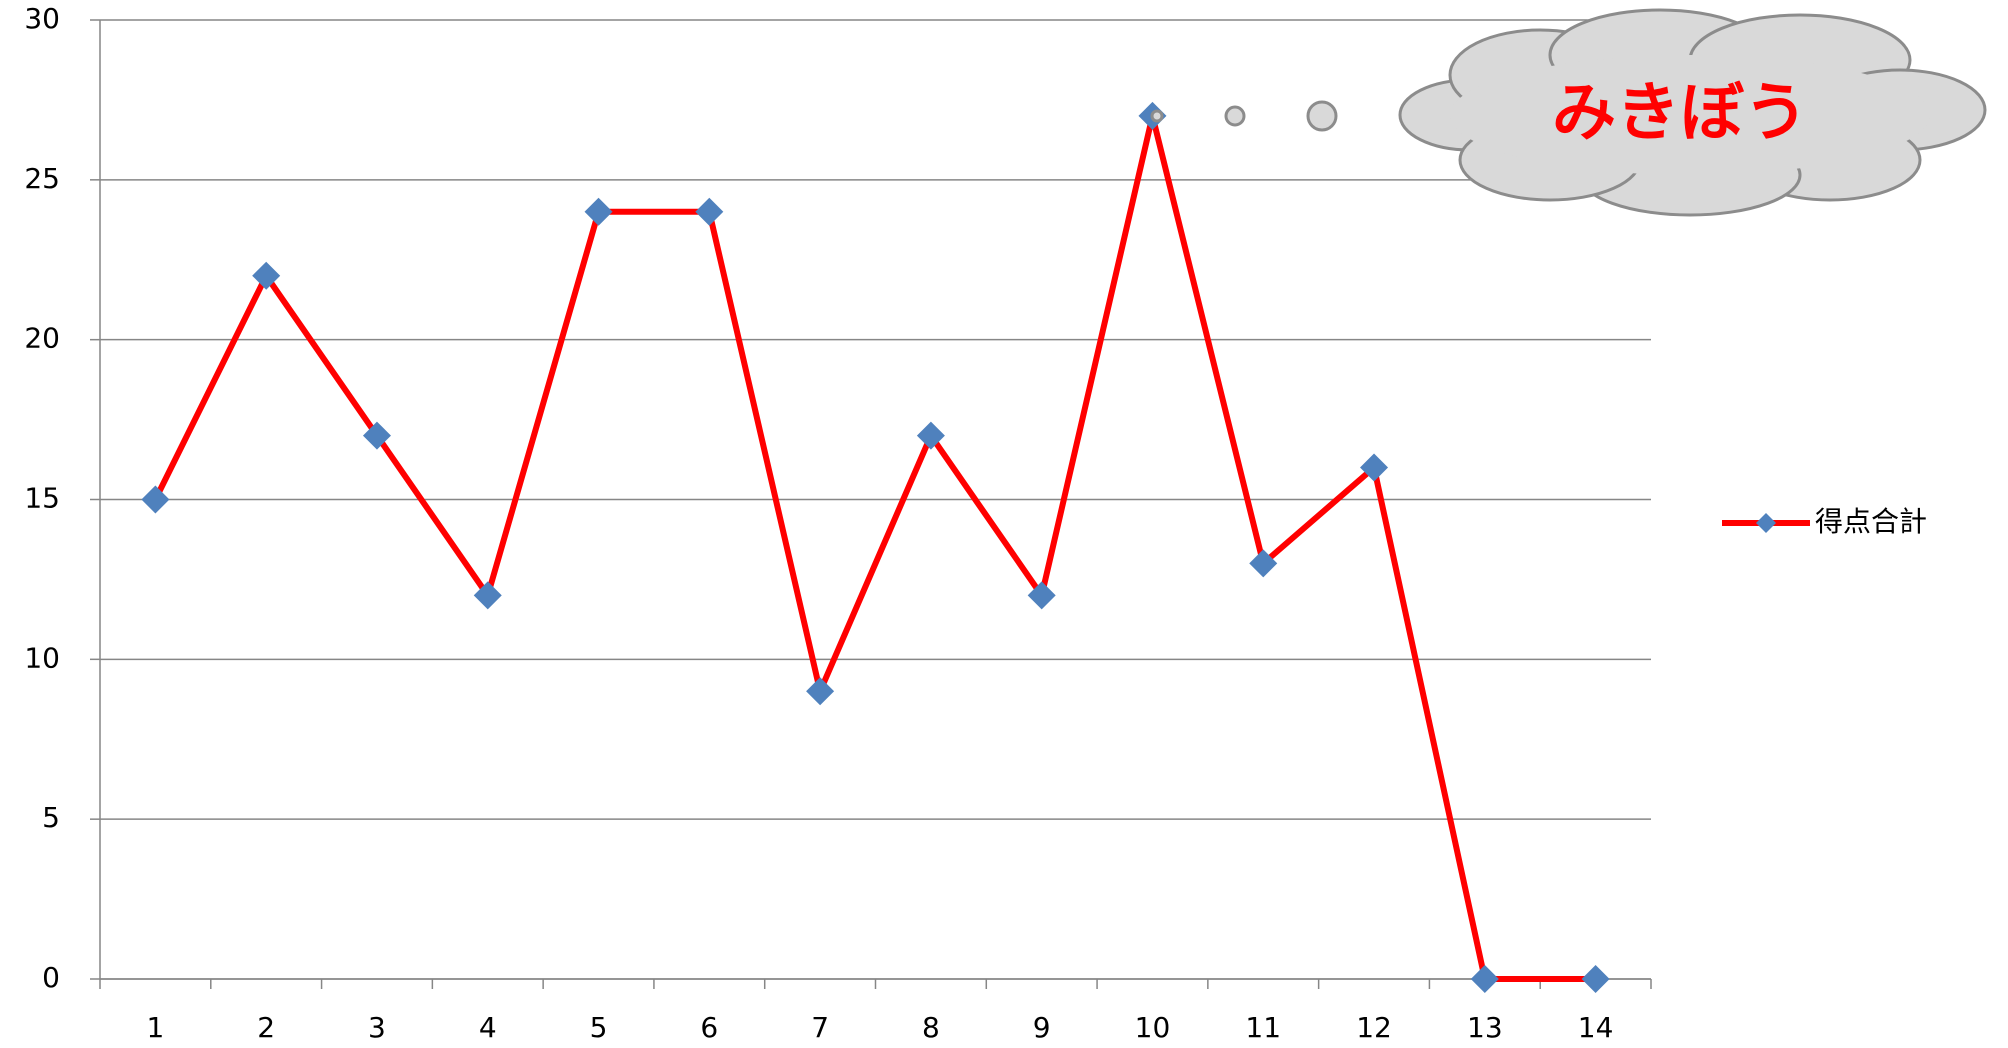  Describe the element at coordinates (488, 1027) in the screenshot. I see `x-tick-label: 4` at that location.